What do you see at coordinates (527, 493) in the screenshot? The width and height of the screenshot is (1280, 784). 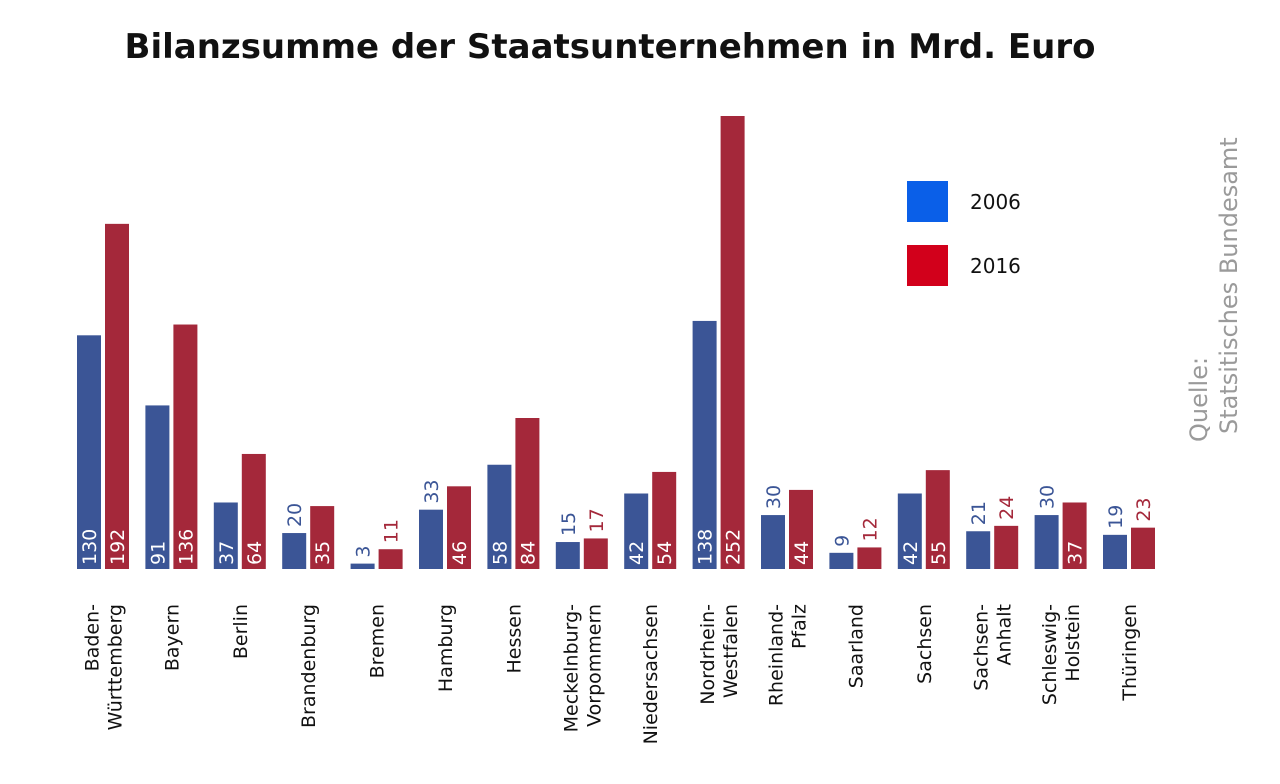 I see `bar-hessen-2016` at bounding box center [527, 493].